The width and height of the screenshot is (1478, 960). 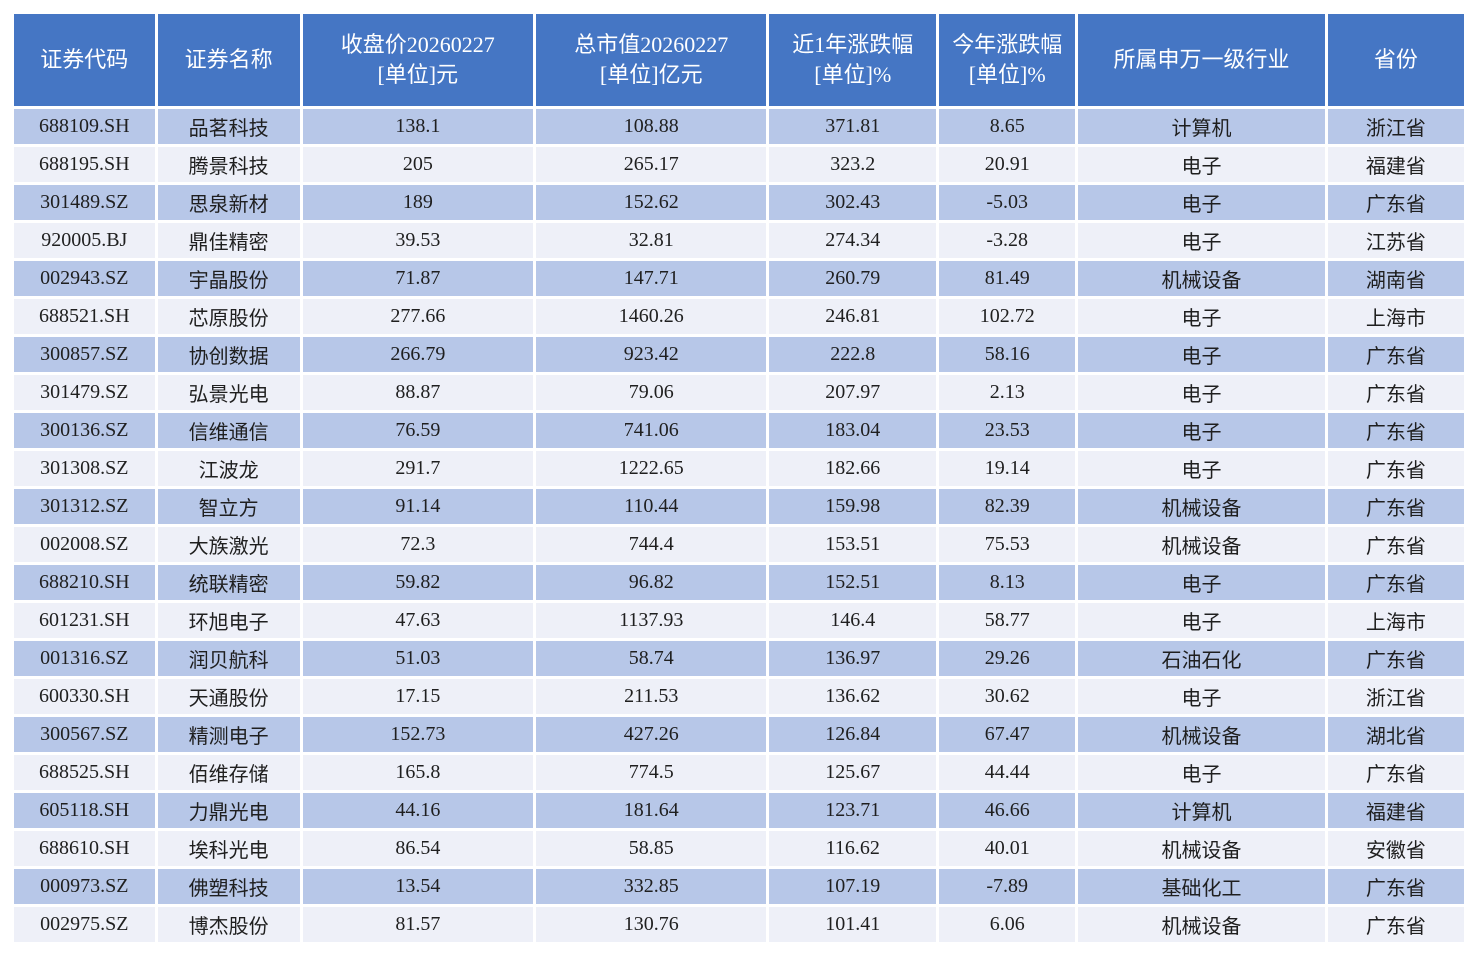 I want to click on table-cell: 福建省, so click(x=1395, y=164).